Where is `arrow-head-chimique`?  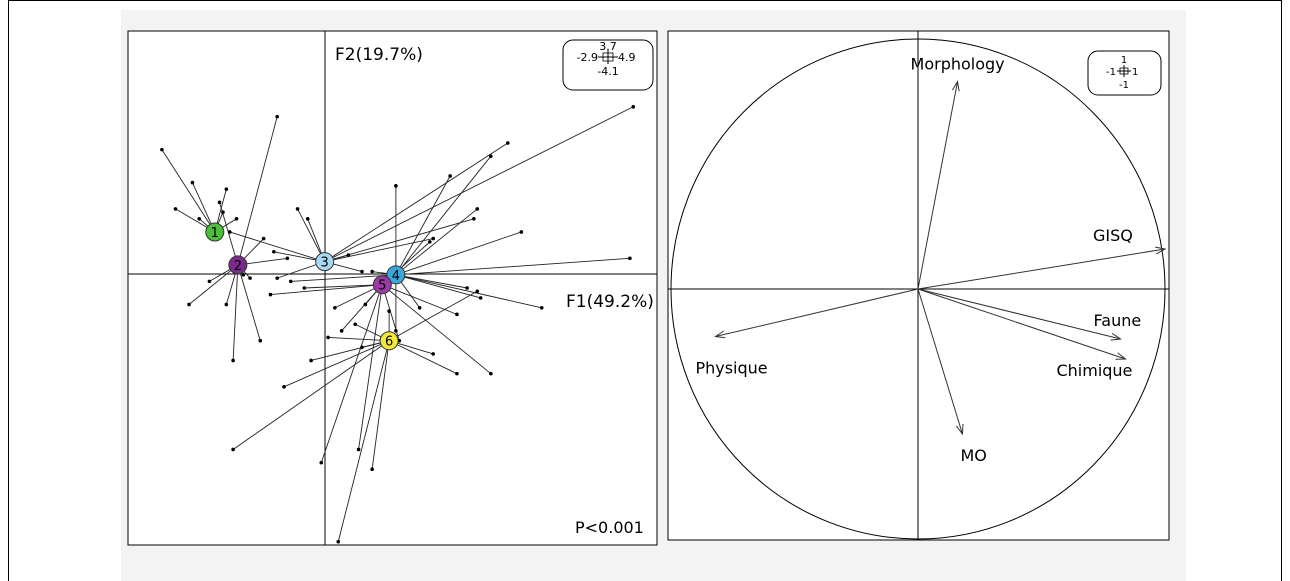 arrow-head-chimique is located at coordinates (1121, 356).